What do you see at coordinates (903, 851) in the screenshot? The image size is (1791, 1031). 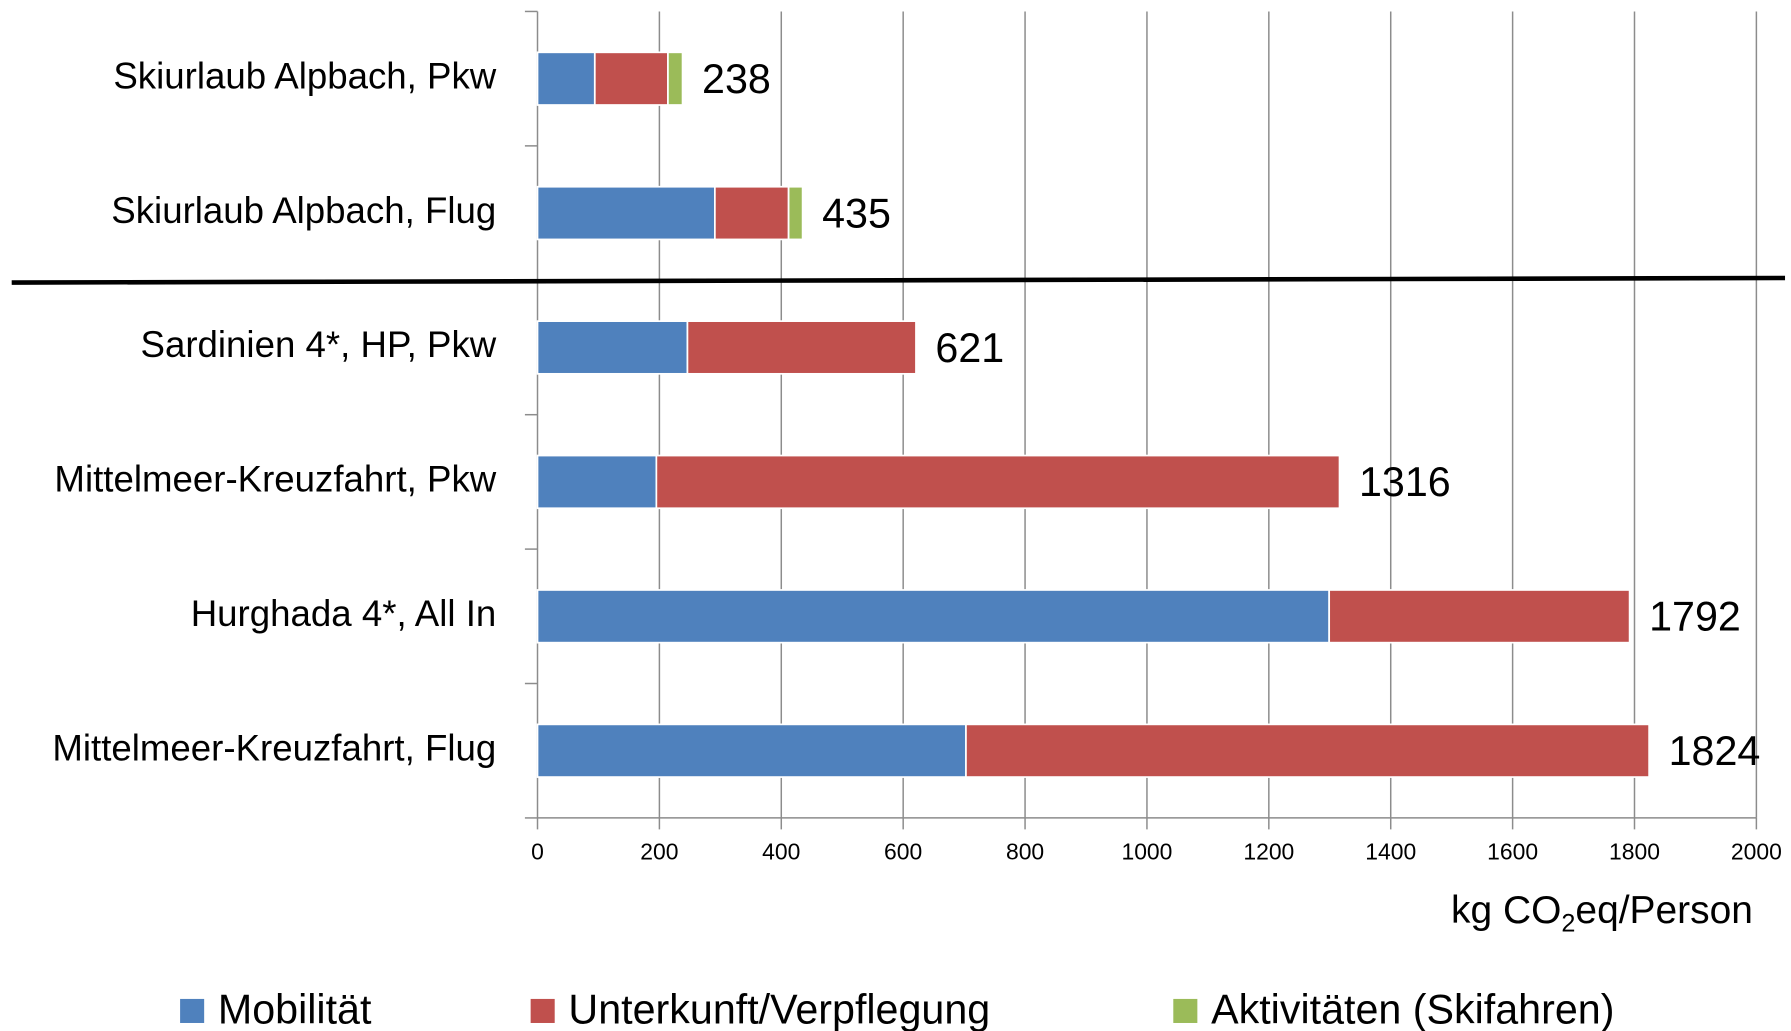 I see `x-tick-label: 600` at bounding box center [903, 851].